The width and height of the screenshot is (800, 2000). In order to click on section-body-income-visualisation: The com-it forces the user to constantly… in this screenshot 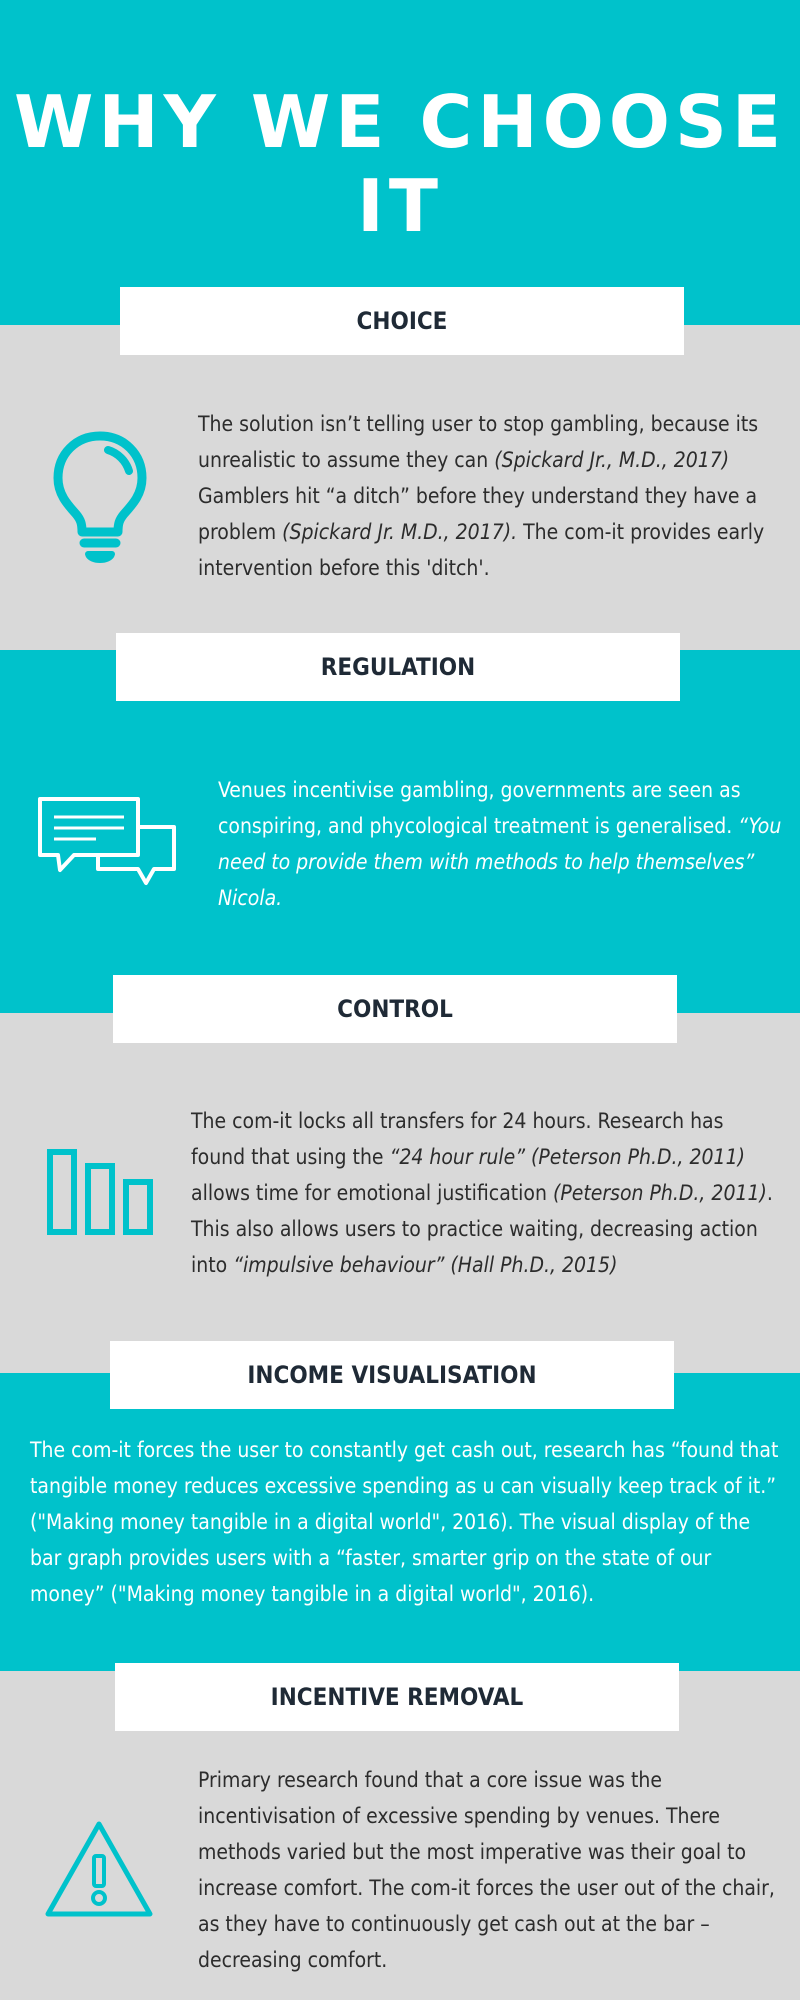, I will do `click(405, 1522)`.